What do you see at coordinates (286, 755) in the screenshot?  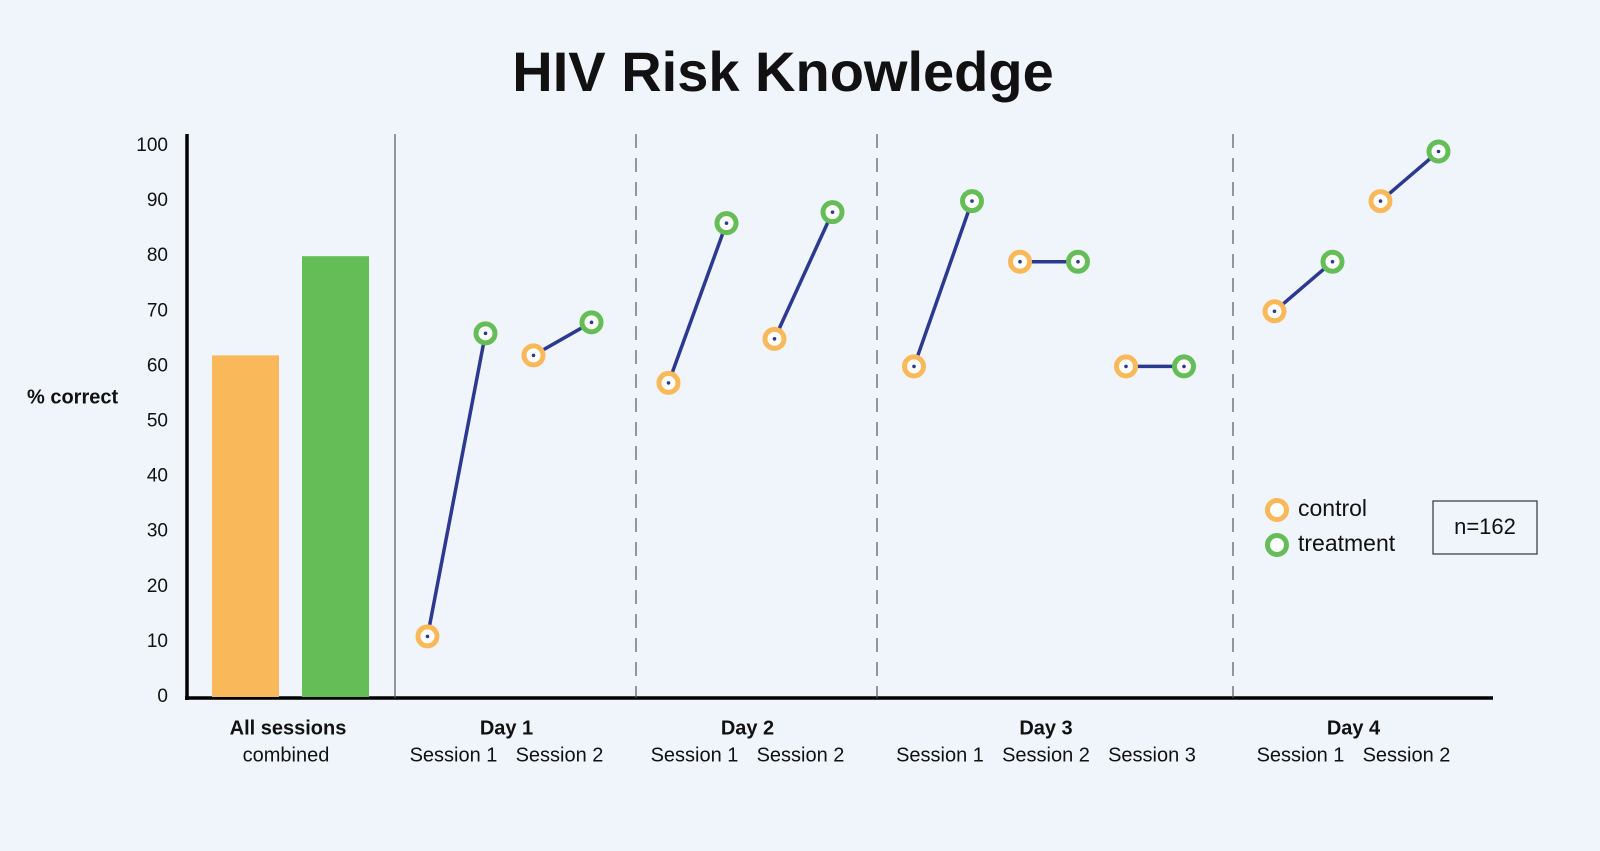 I see `group-sublabel: combined` at bounding box center [286, 755].